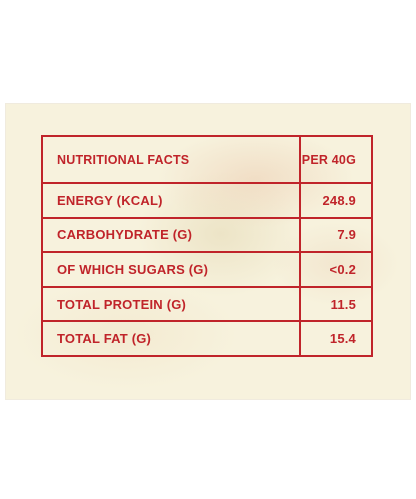  Describe the element at coordinates (171, 235) in the screenshot. I see `nutrient-name: CARBOHYDRATE (G)` at that location.